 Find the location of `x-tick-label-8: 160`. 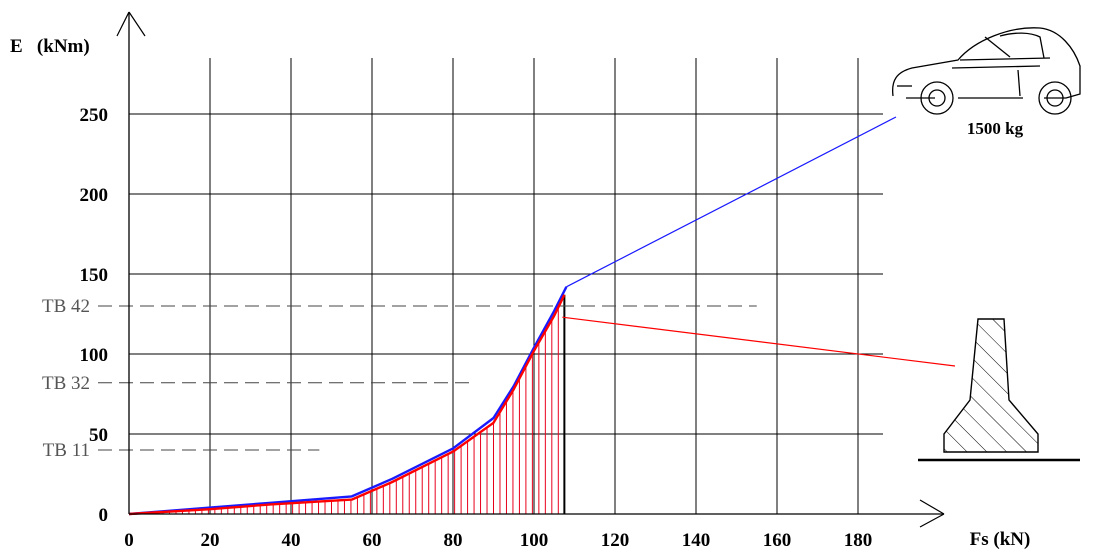

x-tick-label-8: 160 is located at coordinates (777, 540).